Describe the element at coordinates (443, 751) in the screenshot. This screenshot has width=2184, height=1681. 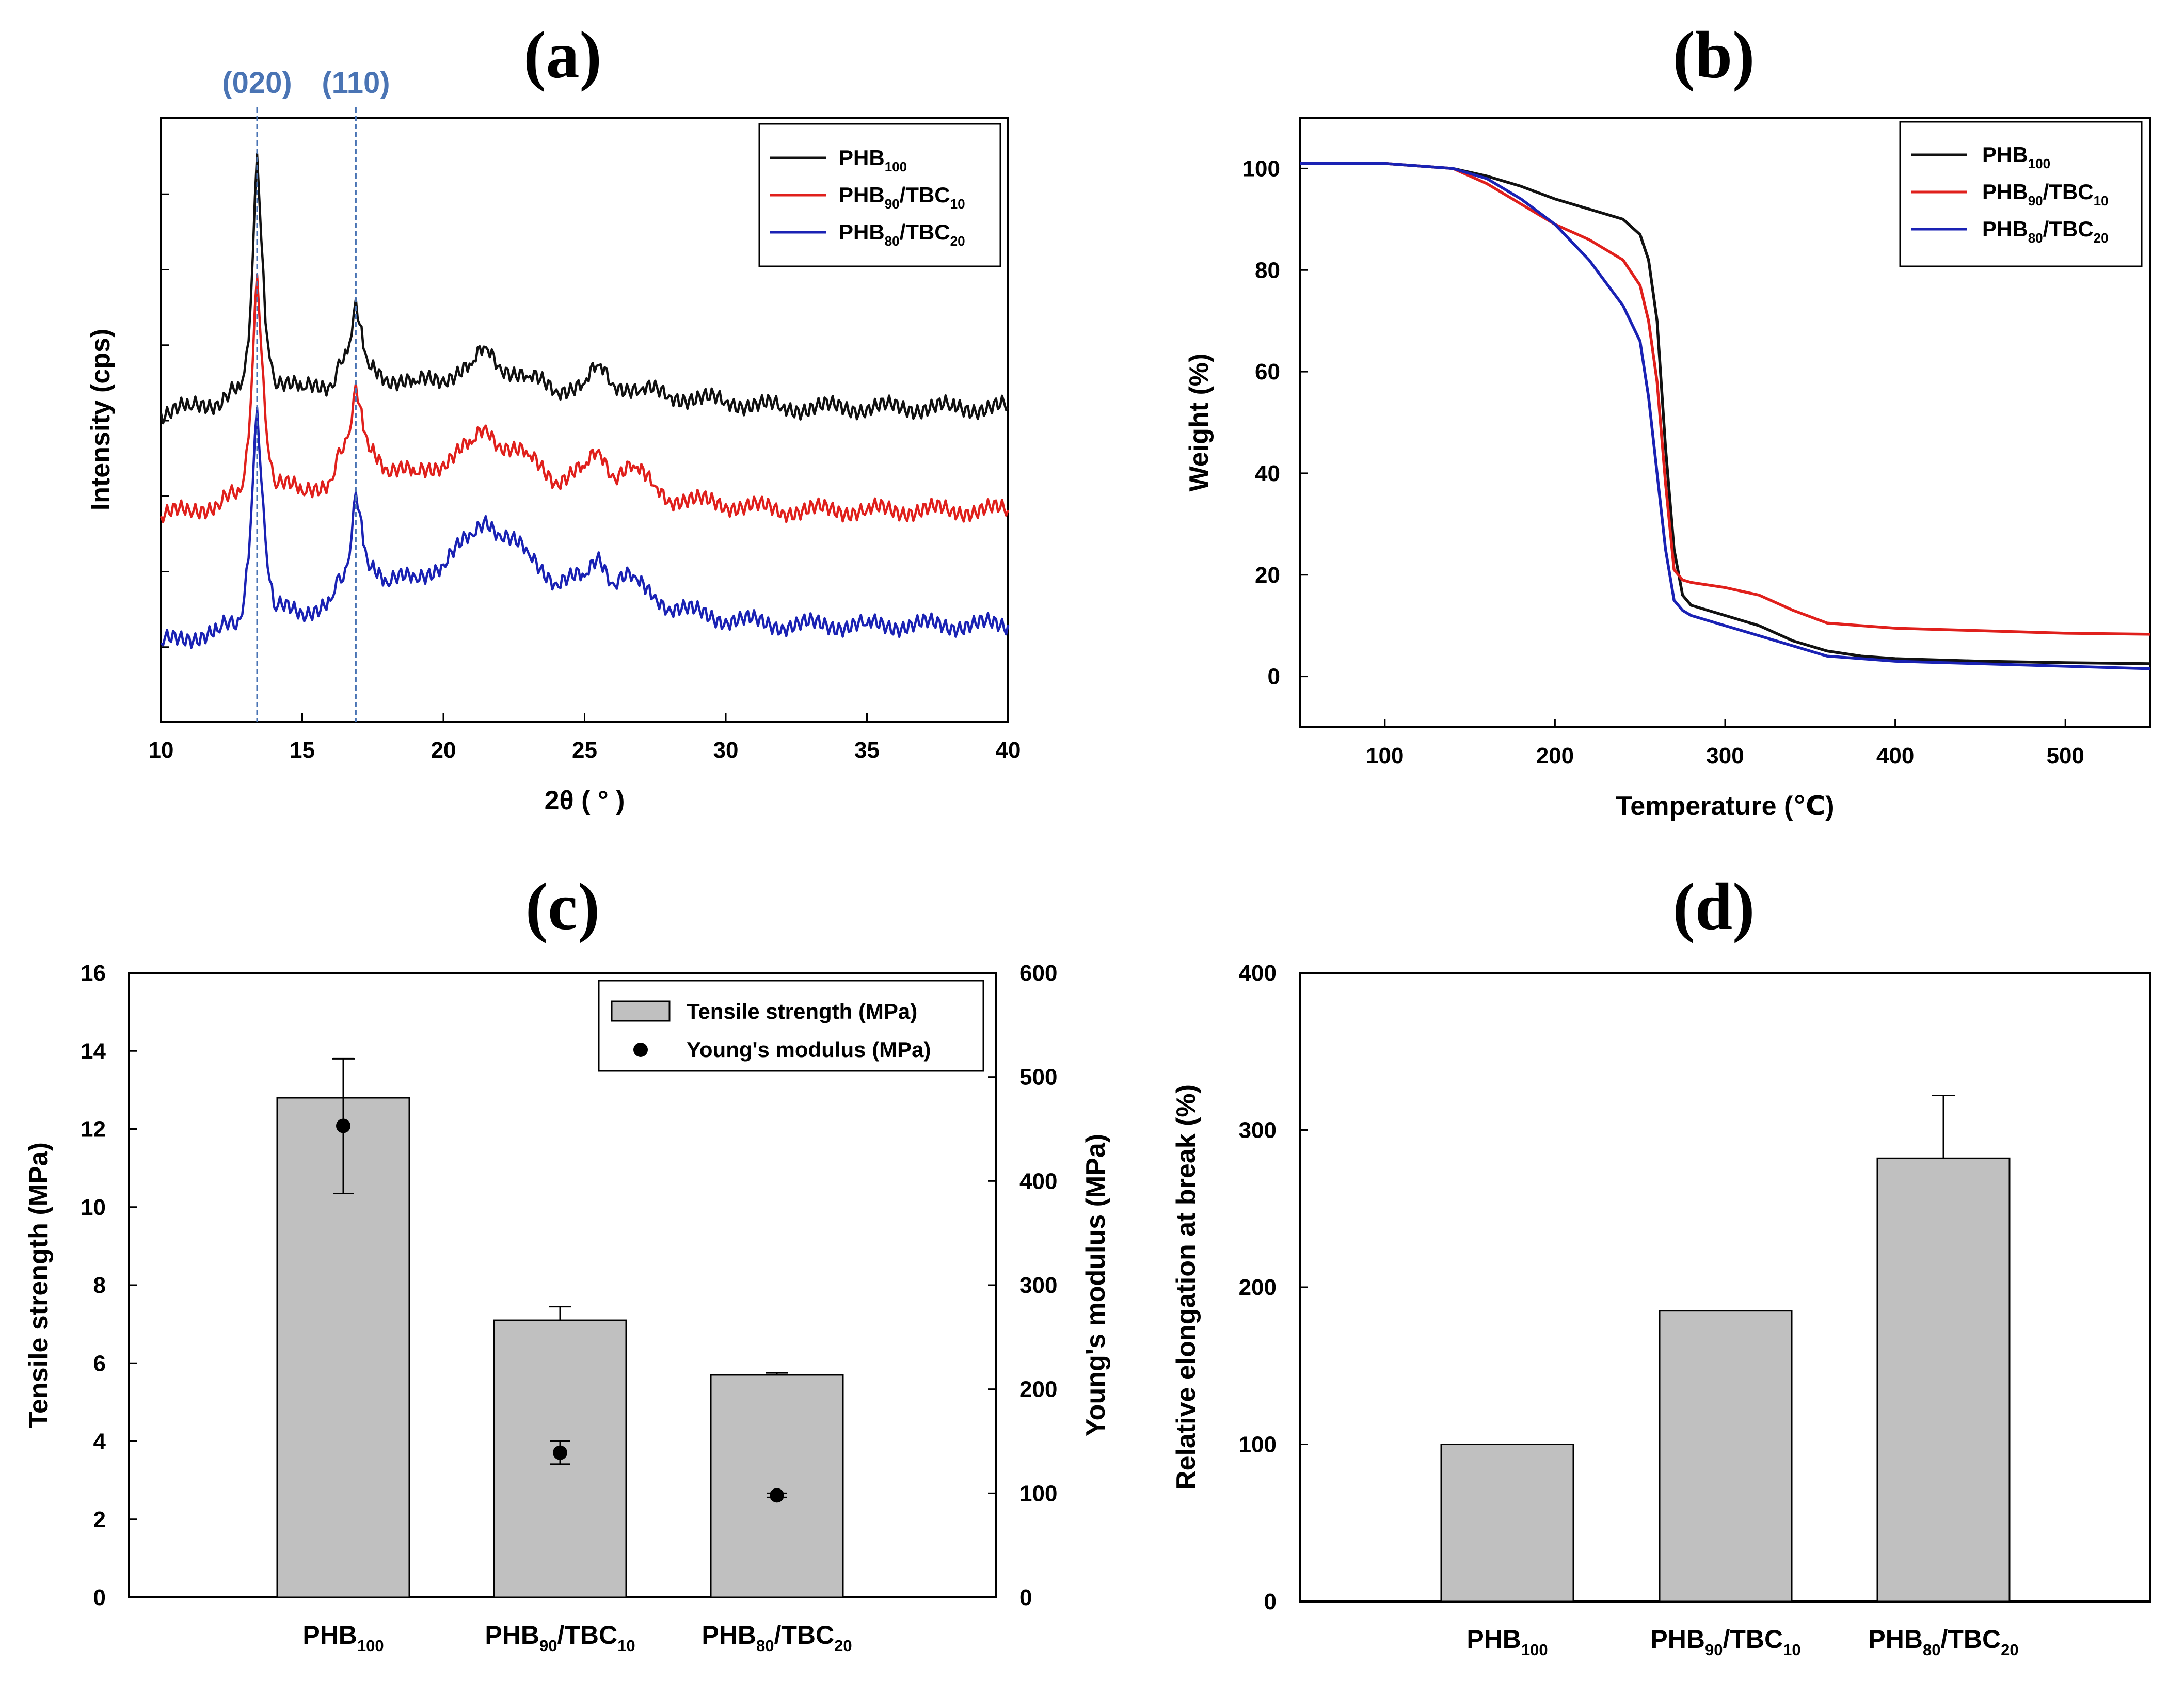
I see `x-tick-label: 20` at that location.